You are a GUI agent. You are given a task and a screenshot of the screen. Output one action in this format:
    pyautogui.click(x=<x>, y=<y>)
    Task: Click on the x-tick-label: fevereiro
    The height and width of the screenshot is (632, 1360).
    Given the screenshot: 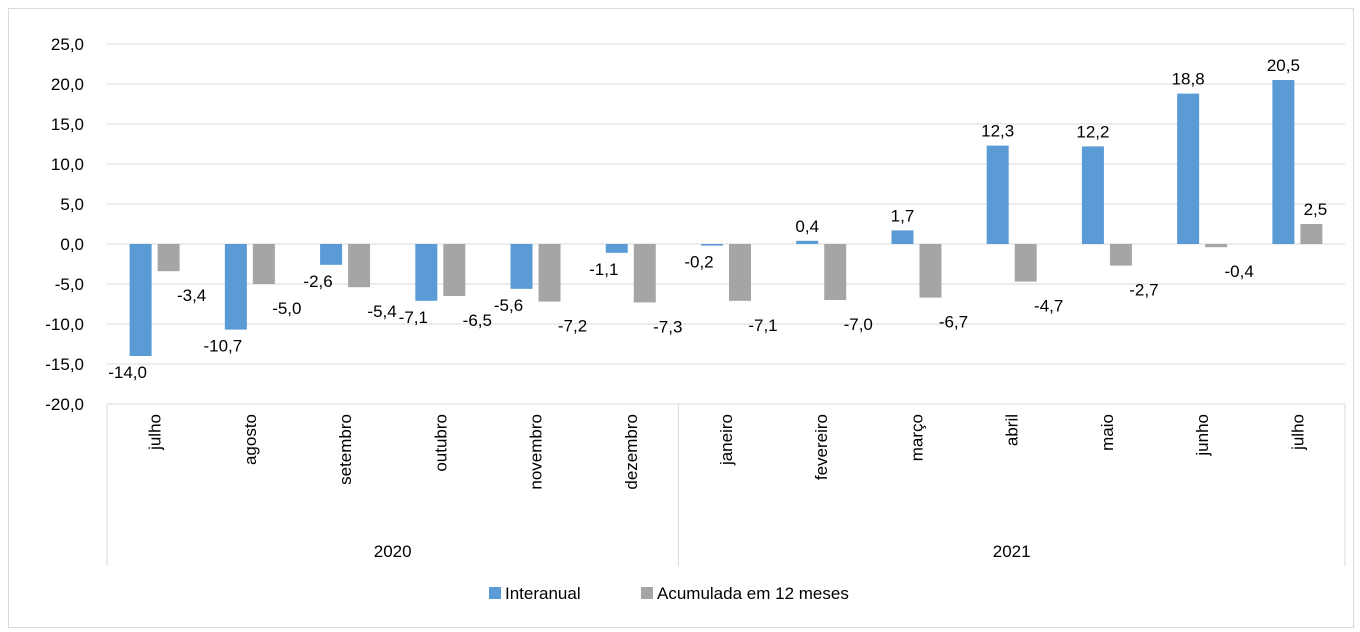 What is the action you would take?
    pyautogui.click(x=821, y=447)
    